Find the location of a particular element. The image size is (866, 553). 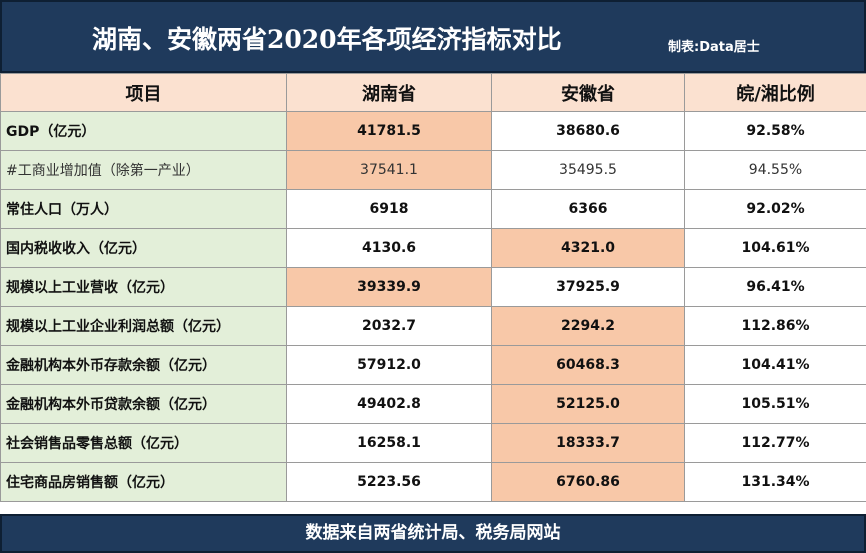

table-row: 规模以上工业企业利润总额（亿元） 2032.7 2294.2 112.86% is located at coordinates (433, 326).